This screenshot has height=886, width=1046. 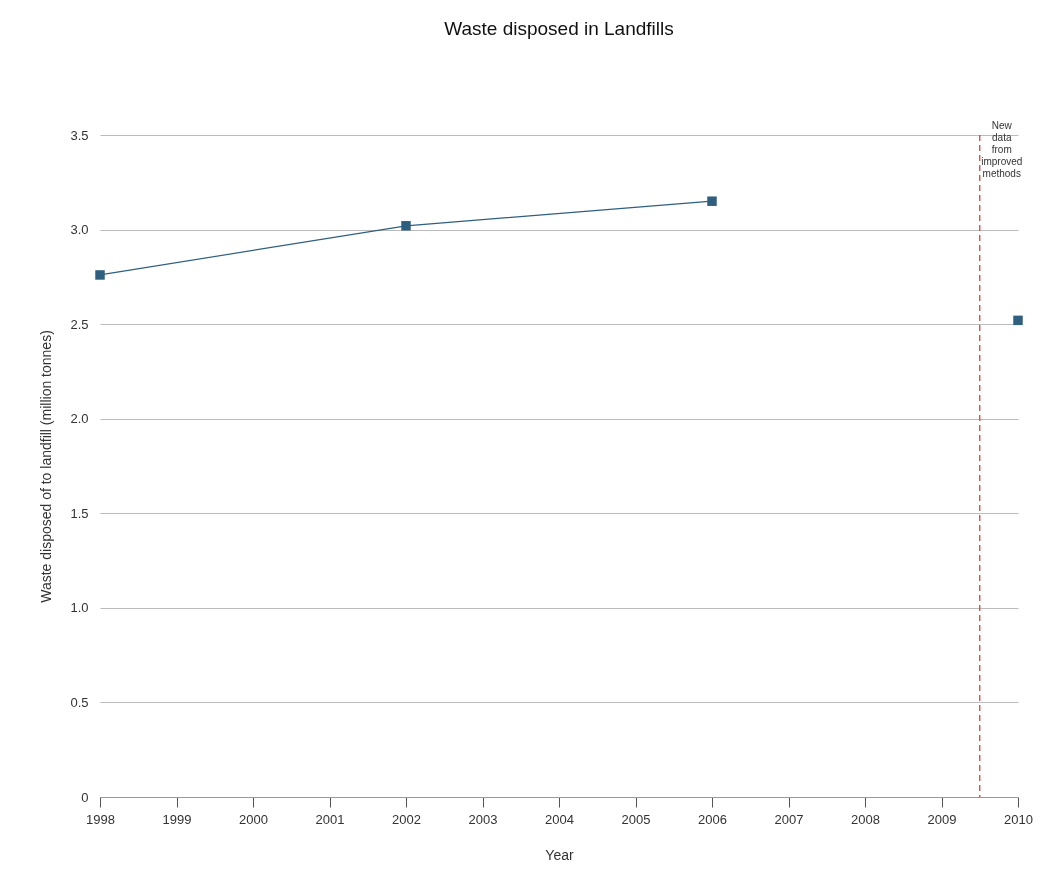 What do you see at coordinates (1002, 149) in the screenshot?
I see `ref-line-label: New data from improved methods` at bounding box center [1002, 149].